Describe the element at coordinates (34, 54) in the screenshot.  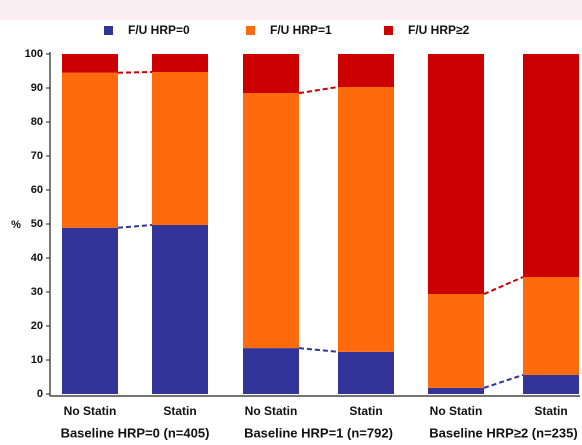
I see `y-tick-label: 100` at that location.